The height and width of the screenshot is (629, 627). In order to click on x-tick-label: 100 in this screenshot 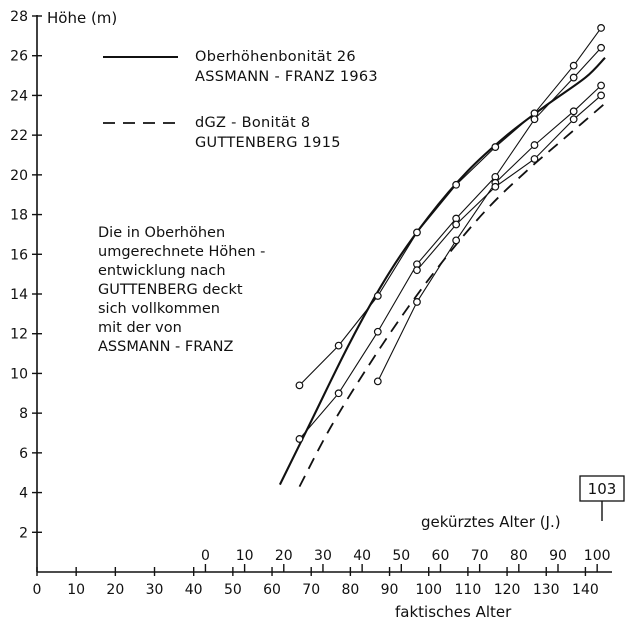, I will do `click(428, 590)`.